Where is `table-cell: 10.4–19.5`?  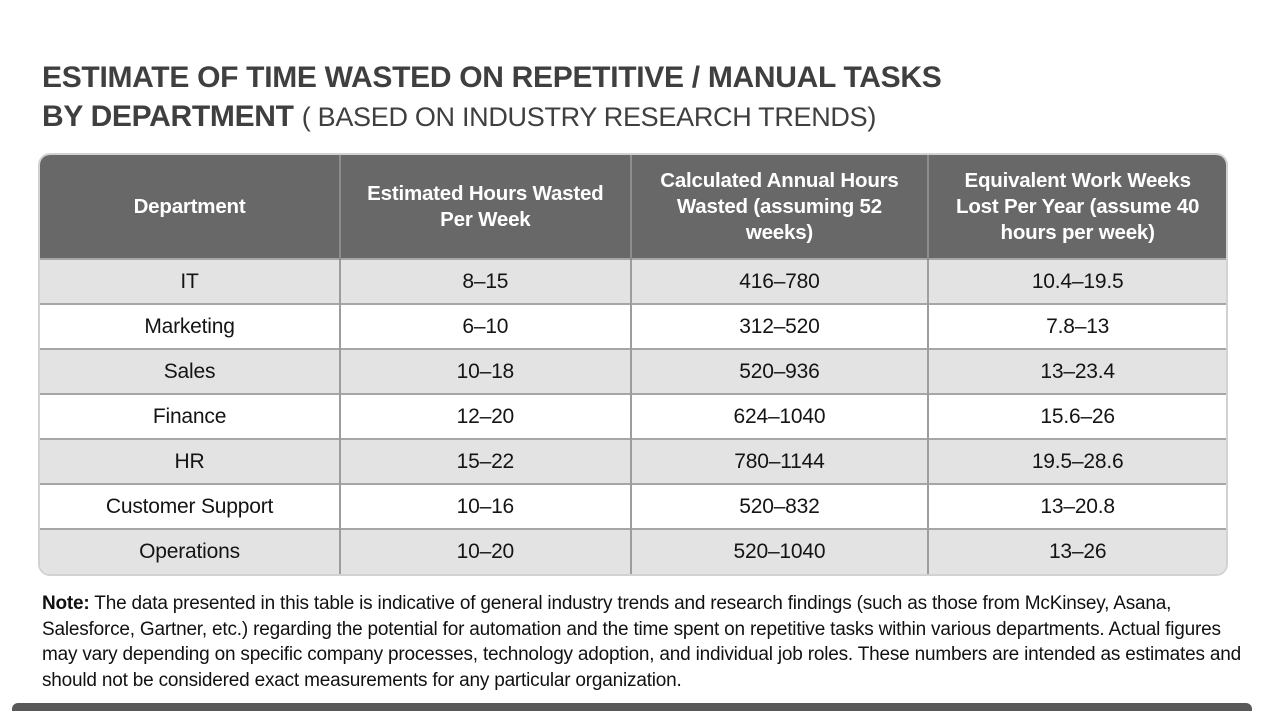 table-cell: 10.4–19.5 is located at coordinates (1076, 281).